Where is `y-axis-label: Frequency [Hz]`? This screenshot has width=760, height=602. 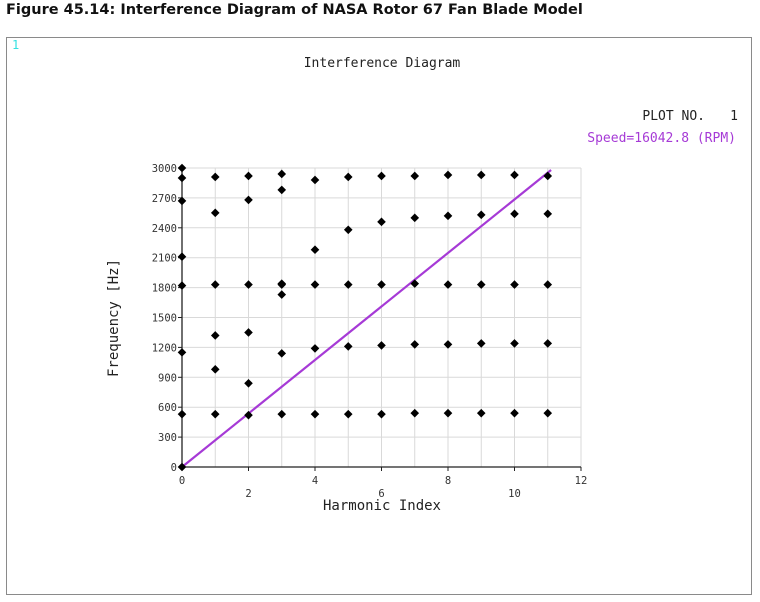 y-axis-label: Frequency [Hz] is located at coordinates (114, 318).